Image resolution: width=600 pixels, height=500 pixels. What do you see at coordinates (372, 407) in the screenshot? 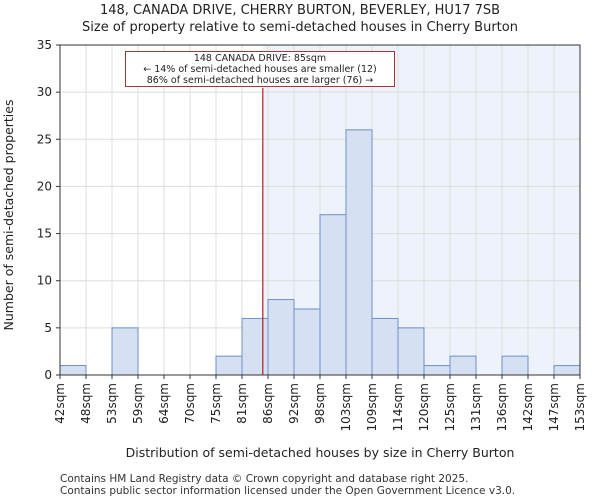
I see `x-tick-label: 109sqm` at bounding box center [372, 407].